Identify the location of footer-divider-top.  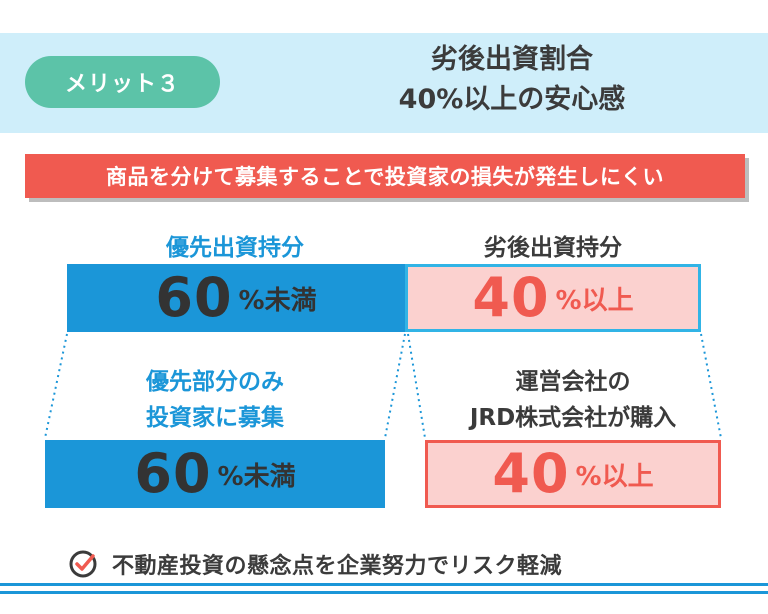
(384, 584).